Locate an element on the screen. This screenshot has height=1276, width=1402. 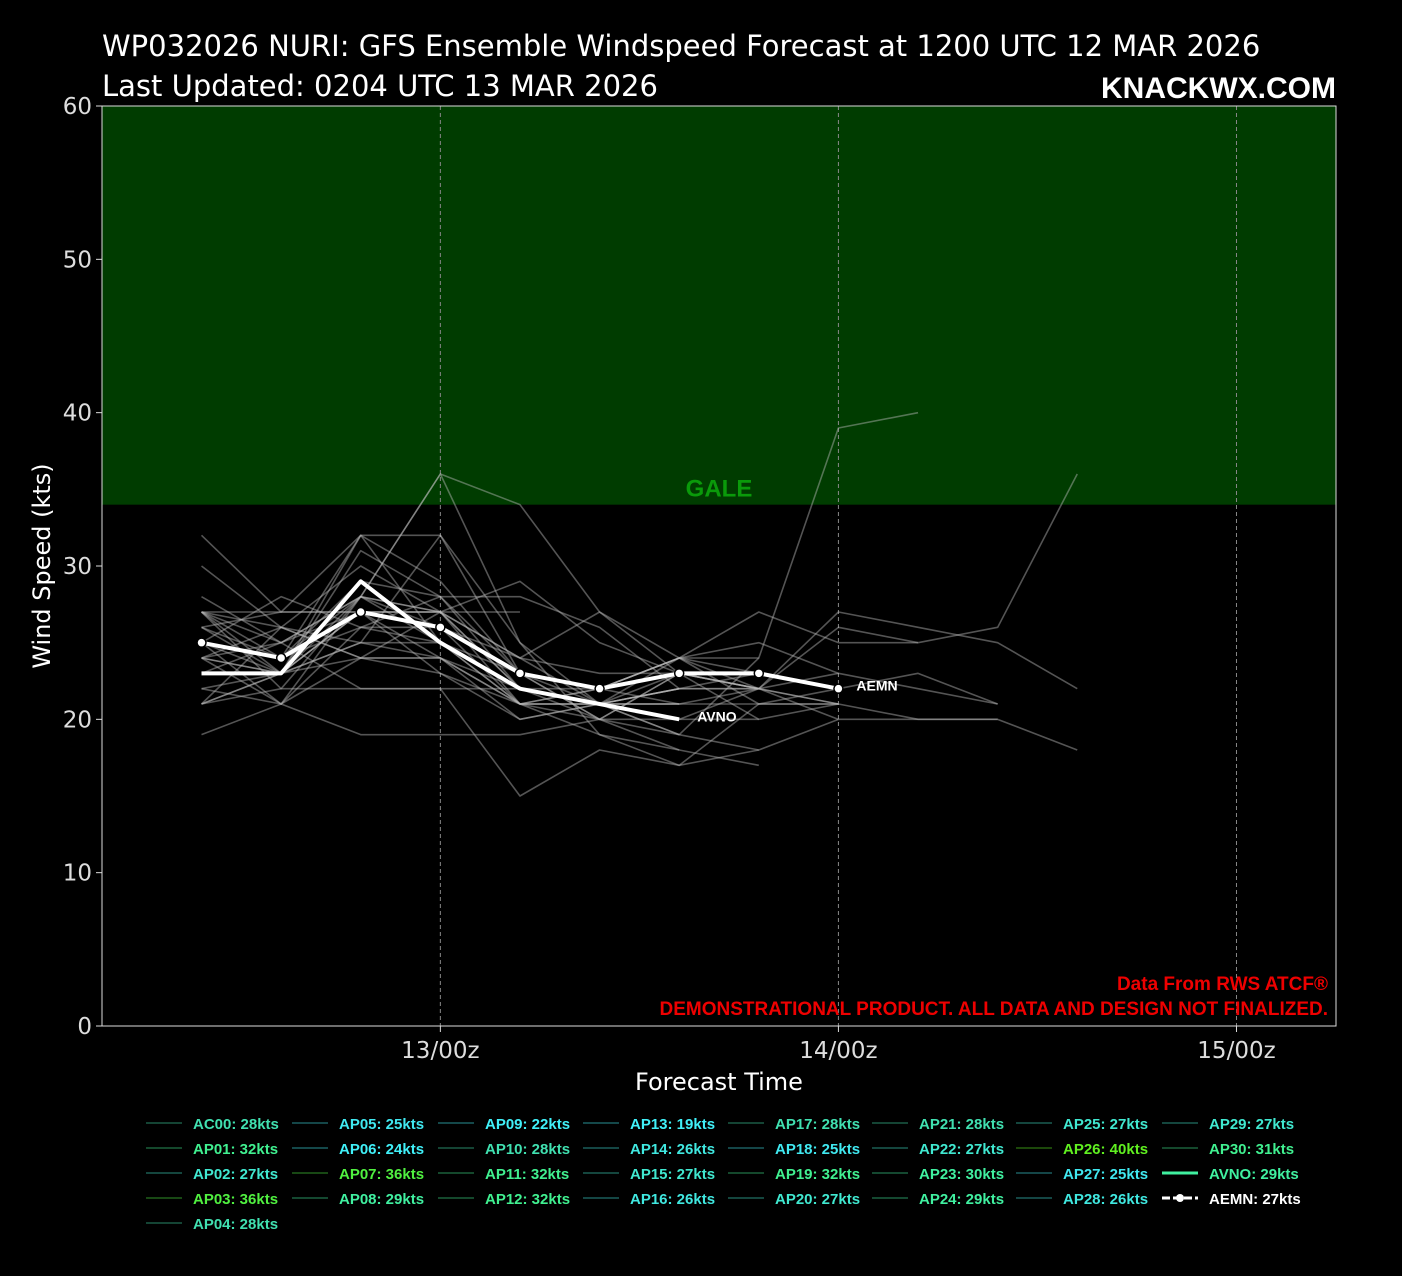
y-tick-label: 0 is located at coordinates (84, 1027).